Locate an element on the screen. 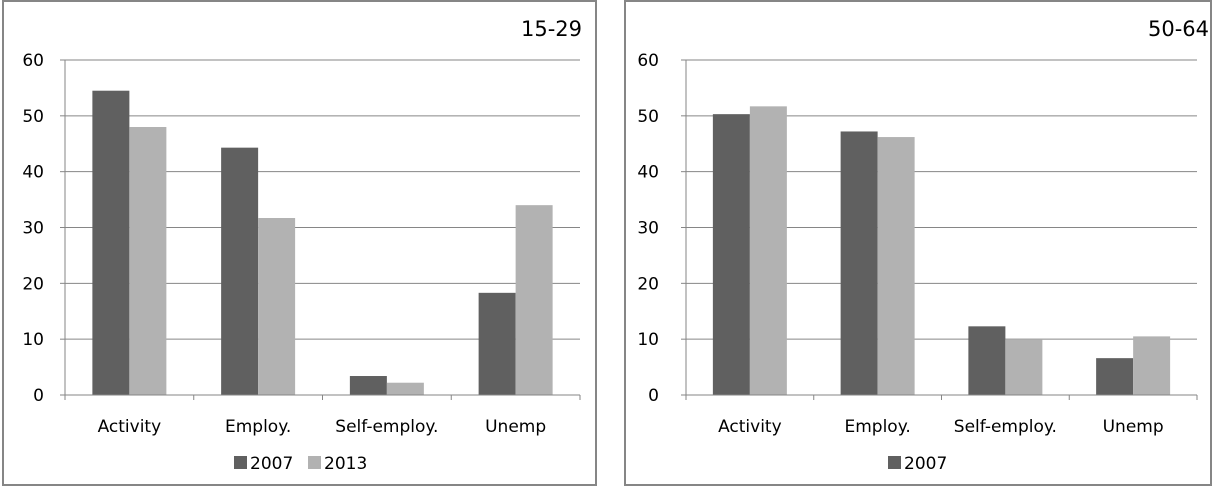 This screenshot has width=1212, height=486. bar-series-2-activity is located at coordinates (768, 250).